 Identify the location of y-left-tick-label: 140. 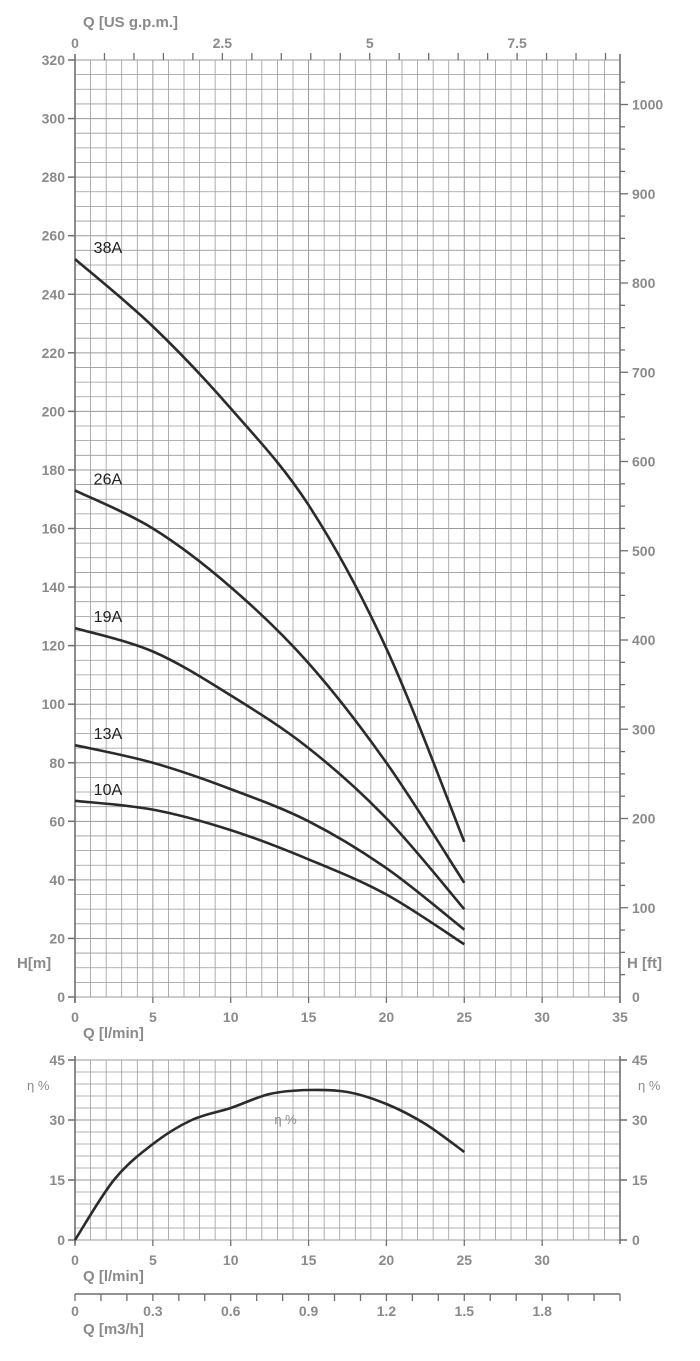
(54, 587).